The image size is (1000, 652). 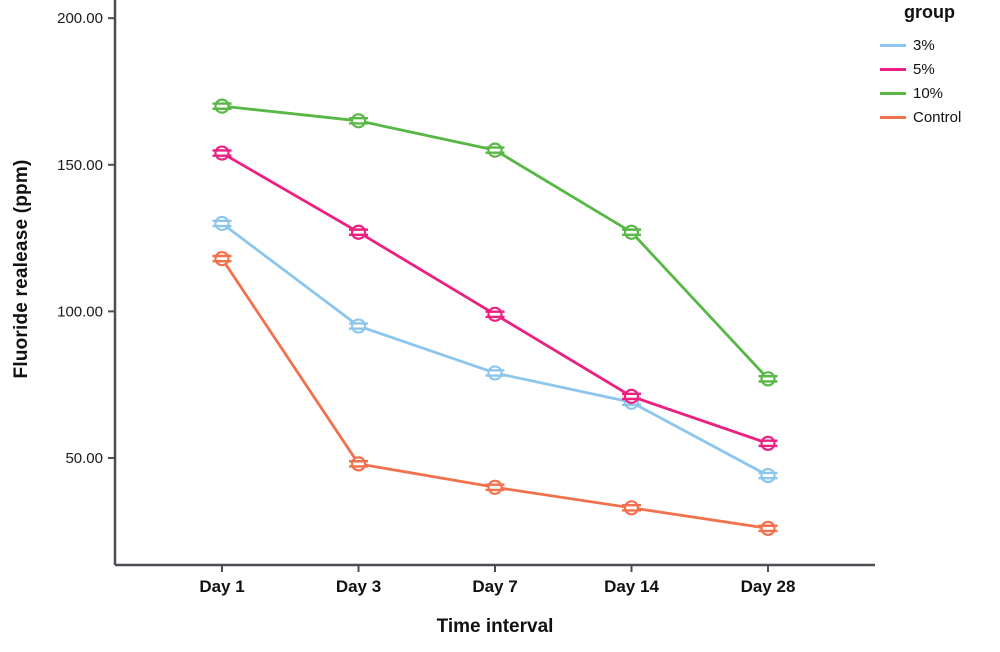 What do you see at coordinates (80, 18) in the screenshot?
I see `y-tick-label: 200.00` at bounding box center [80, 18].